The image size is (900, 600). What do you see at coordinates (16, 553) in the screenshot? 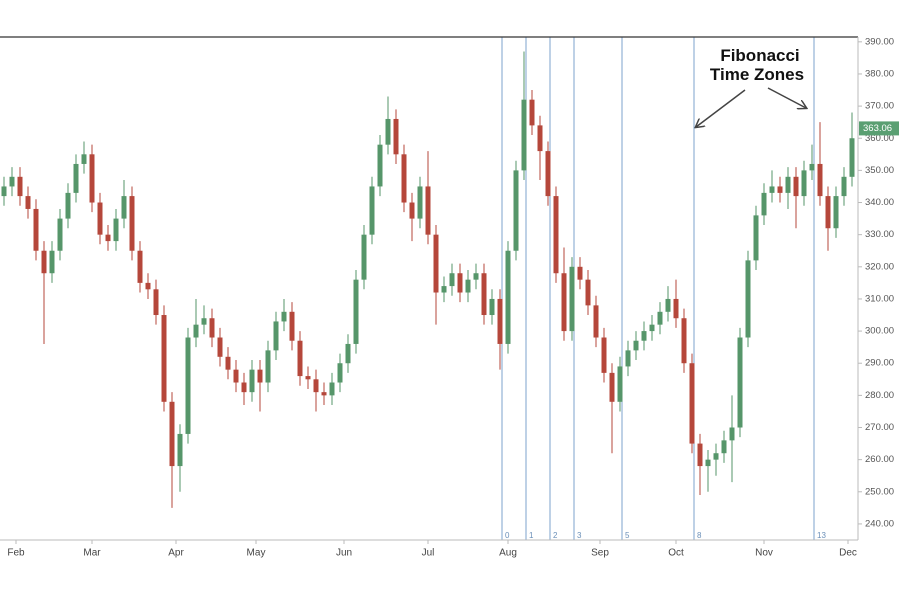
I see `x-tick-label: Feb` at bounding box center [16, 553].